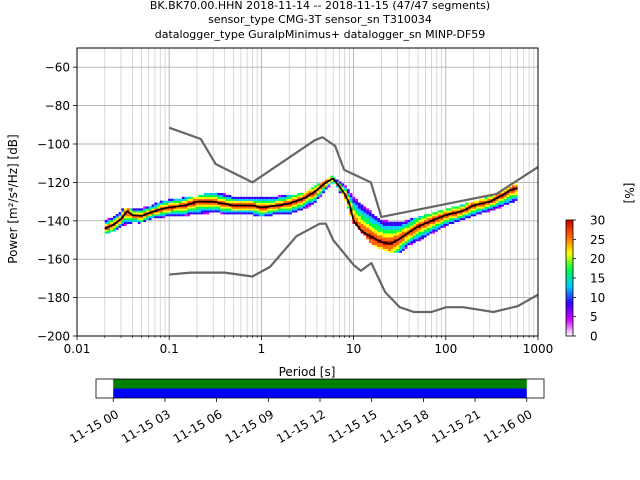  What do you see at coordinates (353, 172) in the screenshot?
I see `nhnm-line` at bounding box center [353, 172].